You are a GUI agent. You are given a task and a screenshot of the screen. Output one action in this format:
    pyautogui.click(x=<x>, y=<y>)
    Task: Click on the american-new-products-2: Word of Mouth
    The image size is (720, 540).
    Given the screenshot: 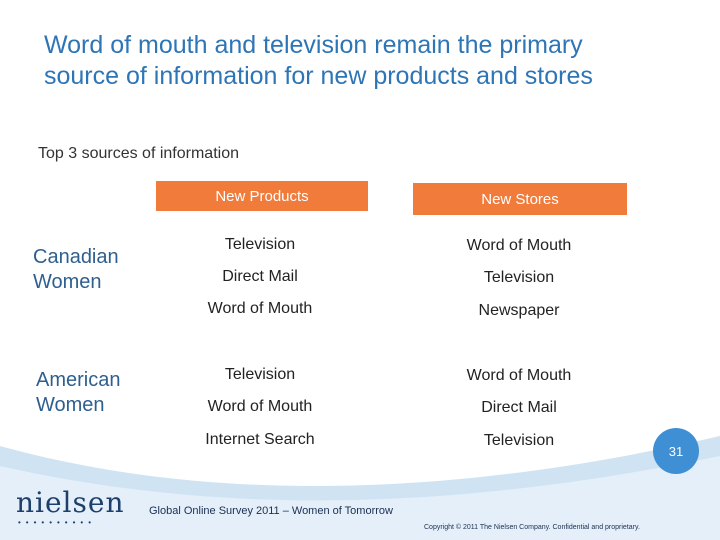 What is the action you would take?
    pyautogui.click(x=260, y=406)
    